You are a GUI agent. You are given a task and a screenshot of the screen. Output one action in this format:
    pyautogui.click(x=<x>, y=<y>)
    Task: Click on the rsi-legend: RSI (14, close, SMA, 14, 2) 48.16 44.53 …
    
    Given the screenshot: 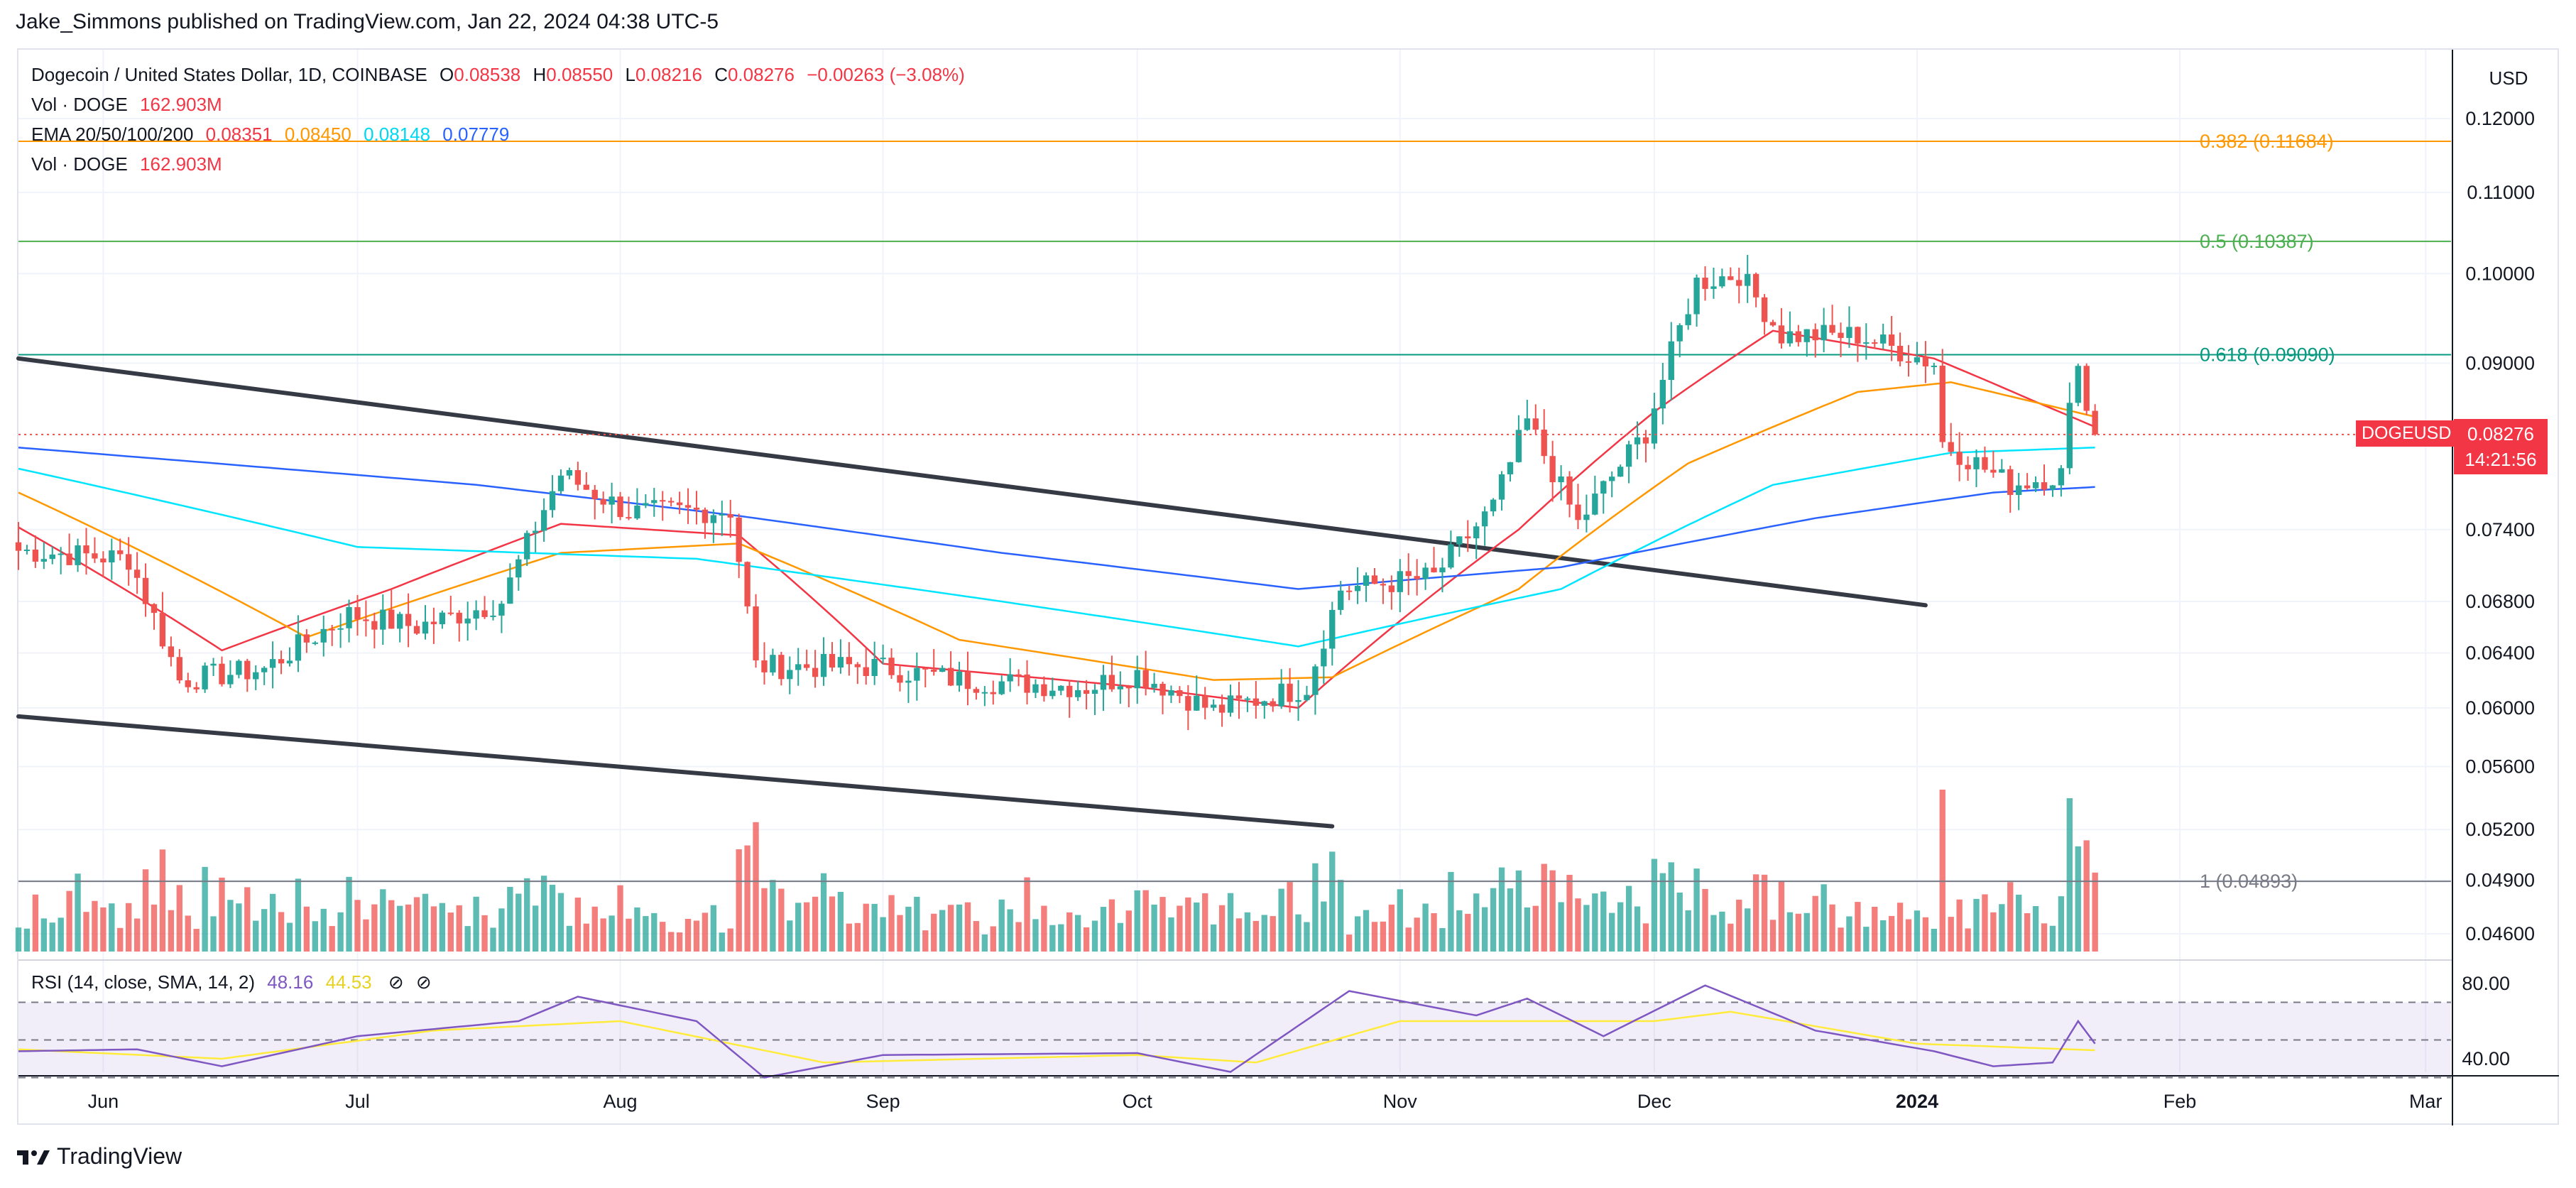 What is the action you would take?
    pyautogui.click(x=235, y=982)
    